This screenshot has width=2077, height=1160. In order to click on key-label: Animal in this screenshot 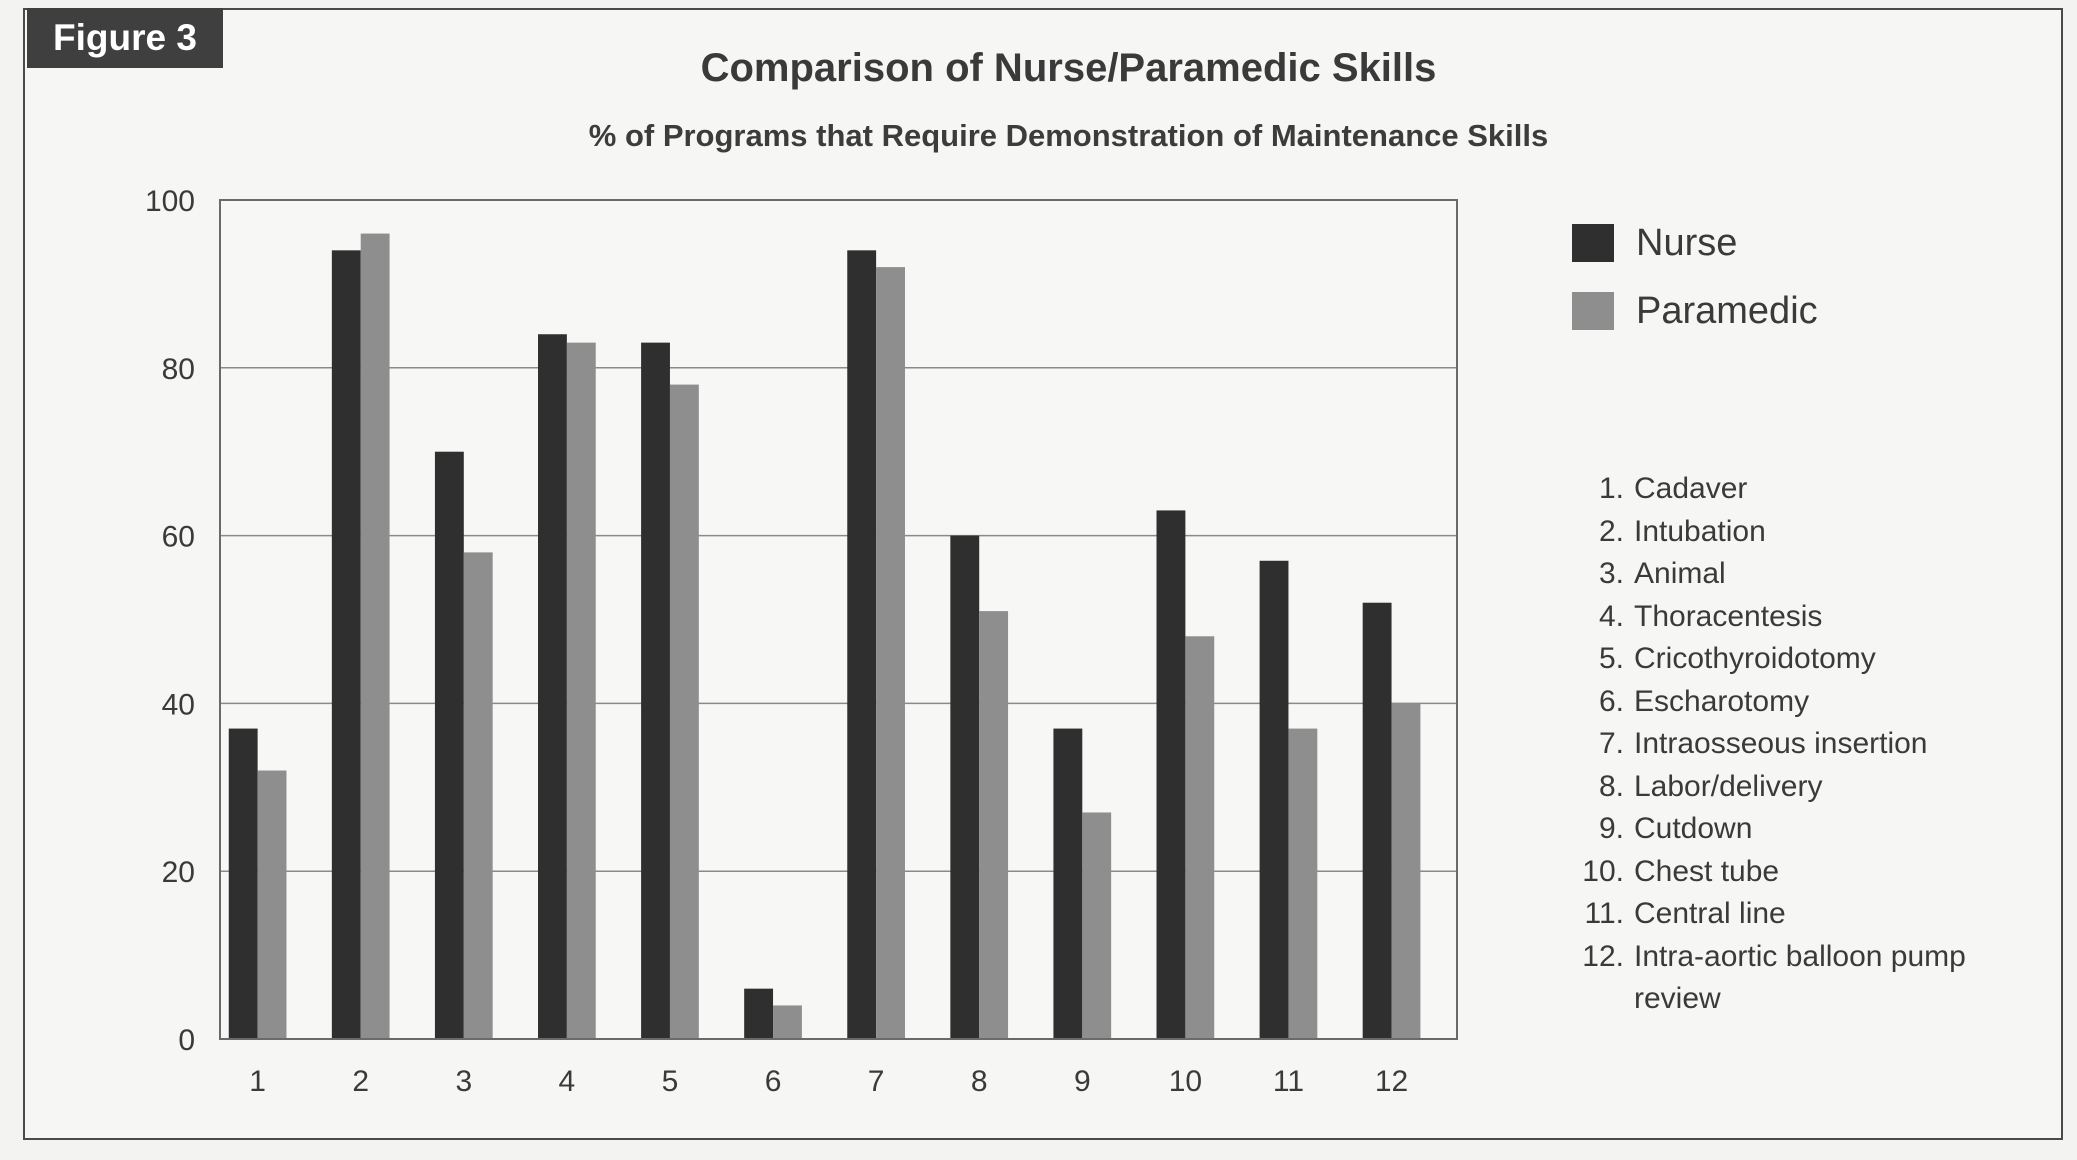, I will do `click(1680, 573)`.